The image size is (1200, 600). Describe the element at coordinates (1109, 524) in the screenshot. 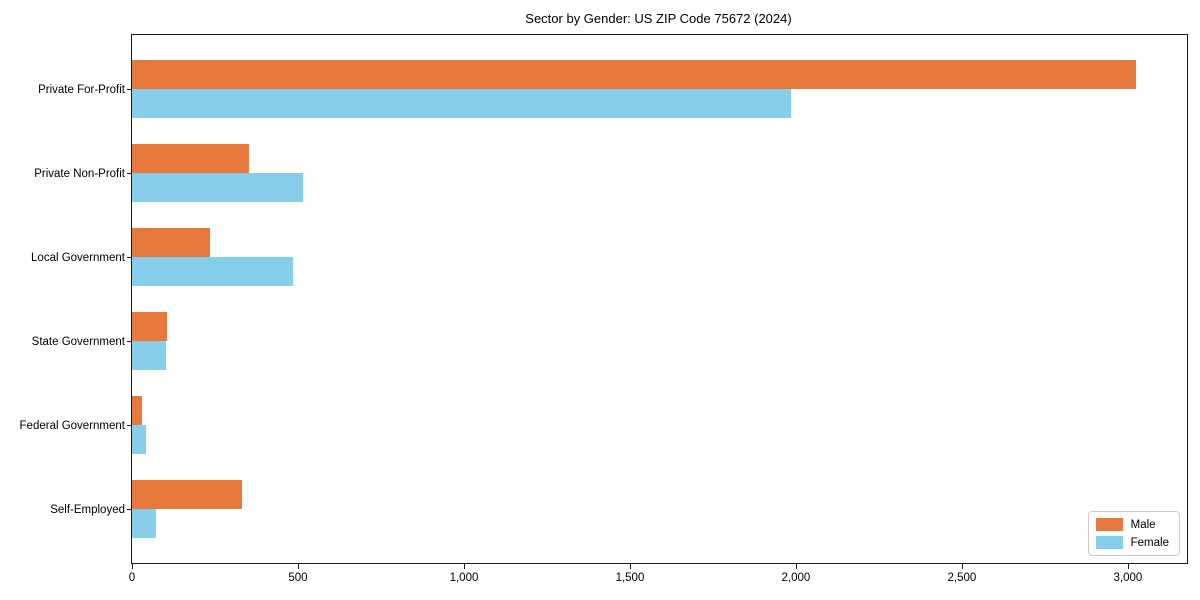

I see `male-series-swatch` at that location.